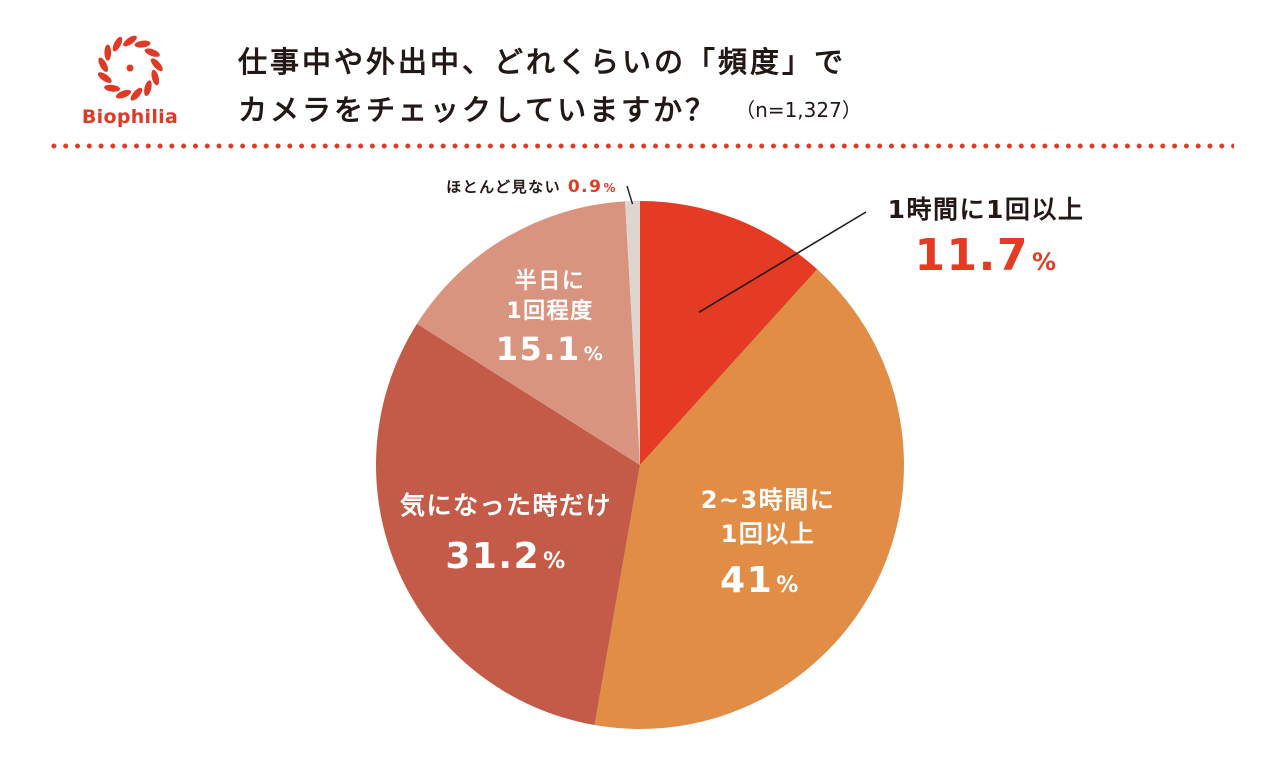 Image resolution: width=1280 pixels, height=767 pixels. I want to click on title-line-1: 仕事中や外出中、どれくらいの「頻度」で, so click(542, 62).